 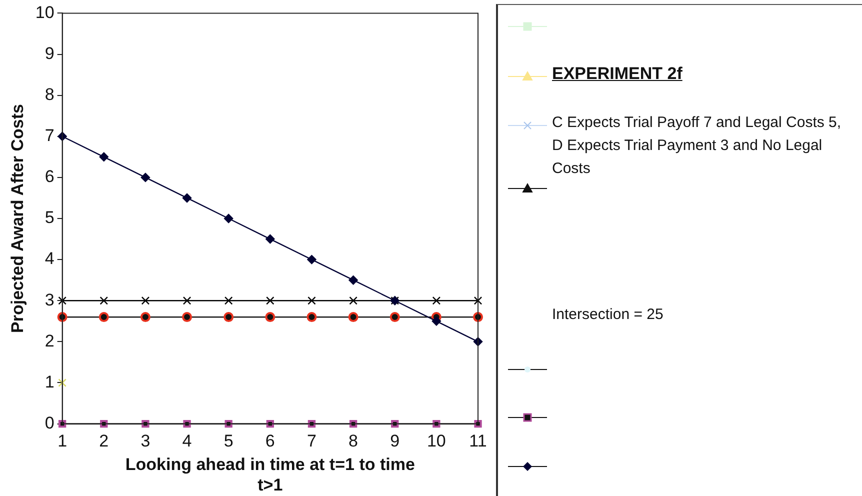 I want to click on y-tick-label: 8, so click(x=49, y=94).